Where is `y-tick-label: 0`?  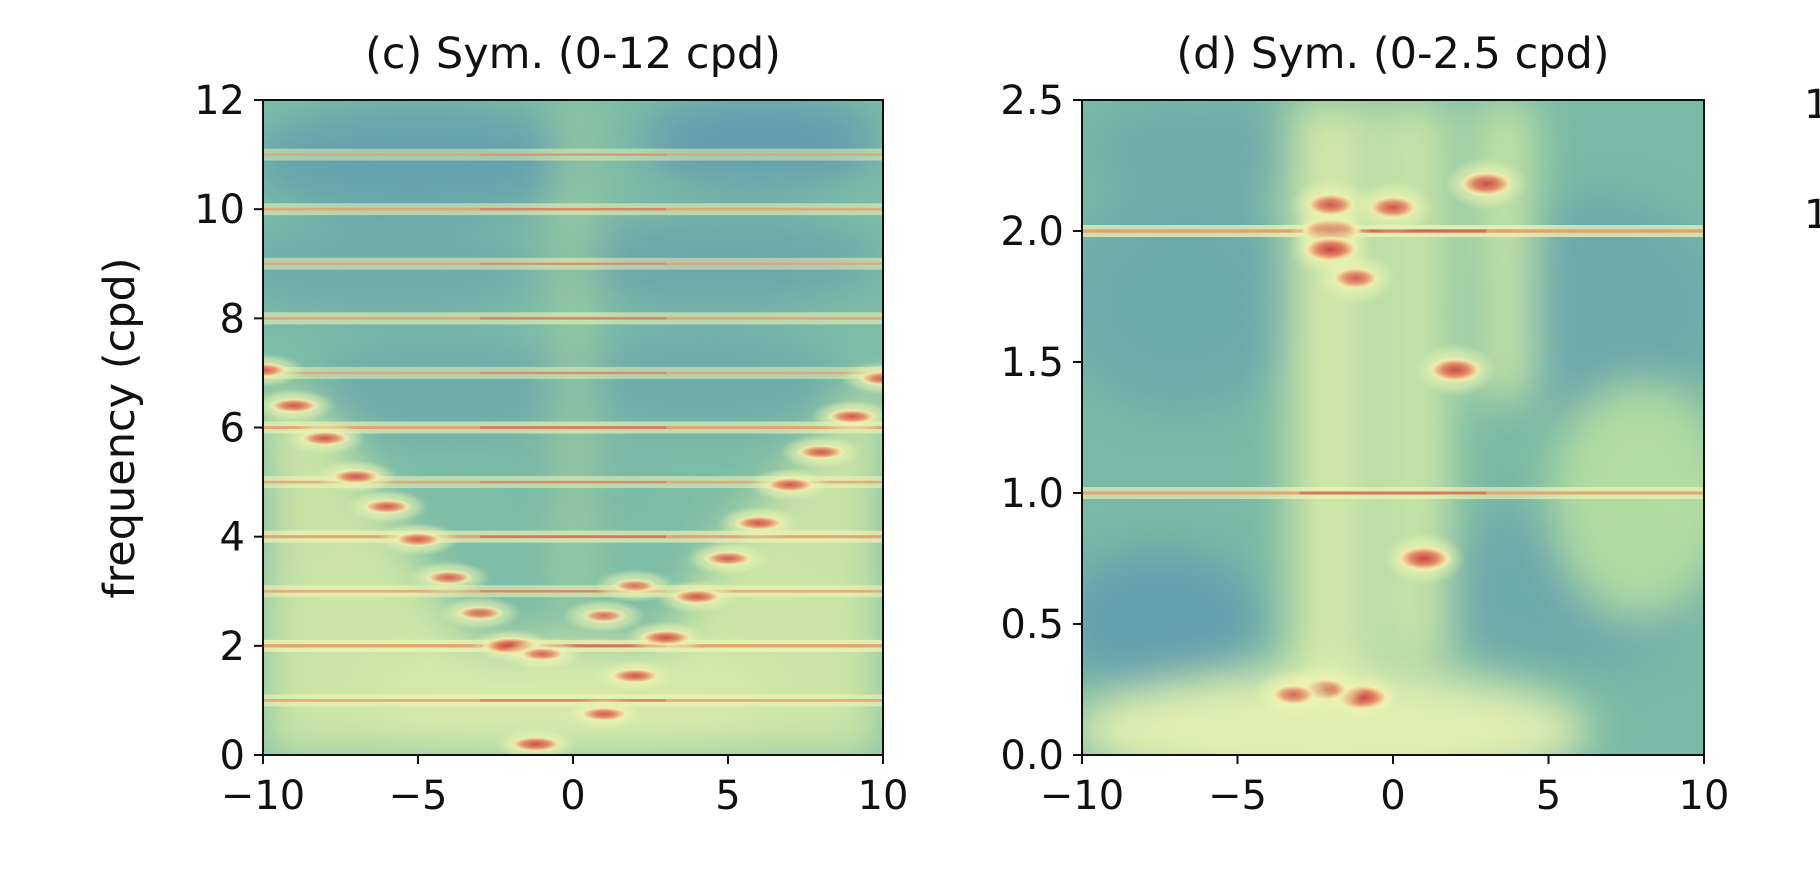
y-tick-label: 0 is located at coordinates (232, 756).